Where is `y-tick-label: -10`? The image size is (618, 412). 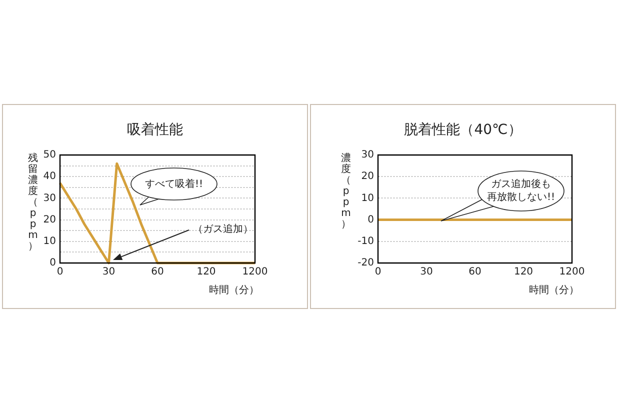 y-tick-label: -10 is located at coordinates (366, 241).